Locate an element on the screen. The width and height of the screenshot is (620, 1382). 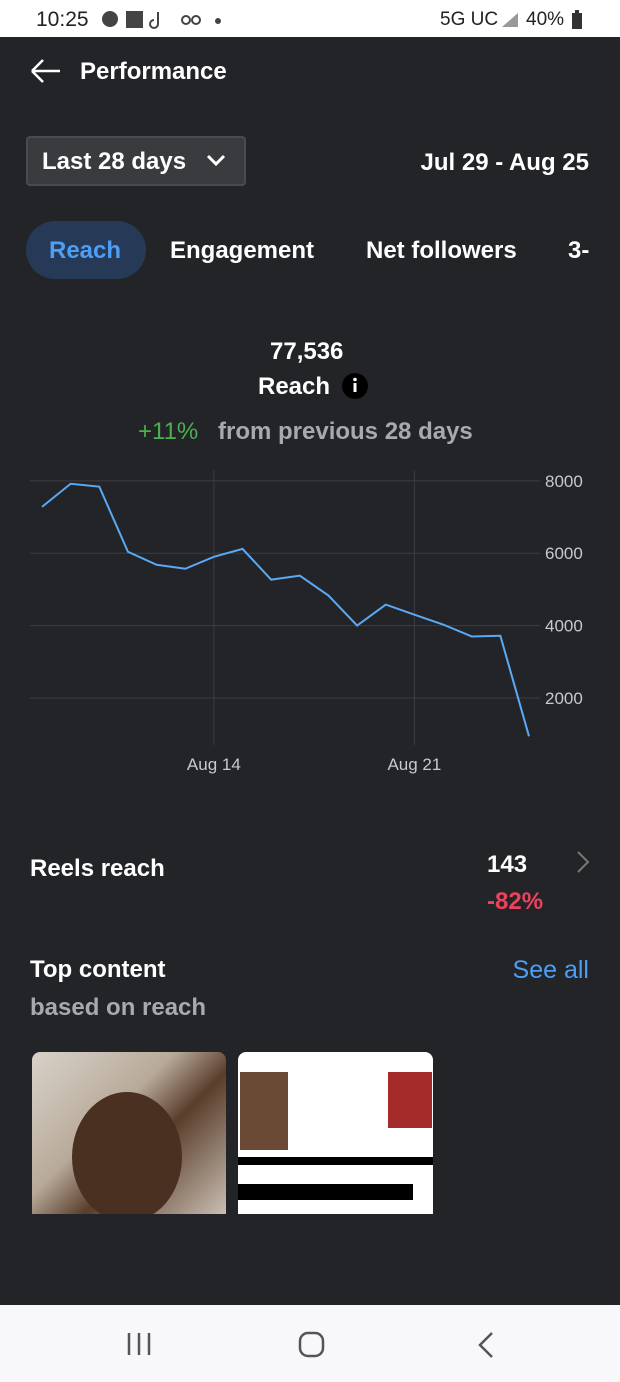
reels-chevron is located at coordinates (583, 862).